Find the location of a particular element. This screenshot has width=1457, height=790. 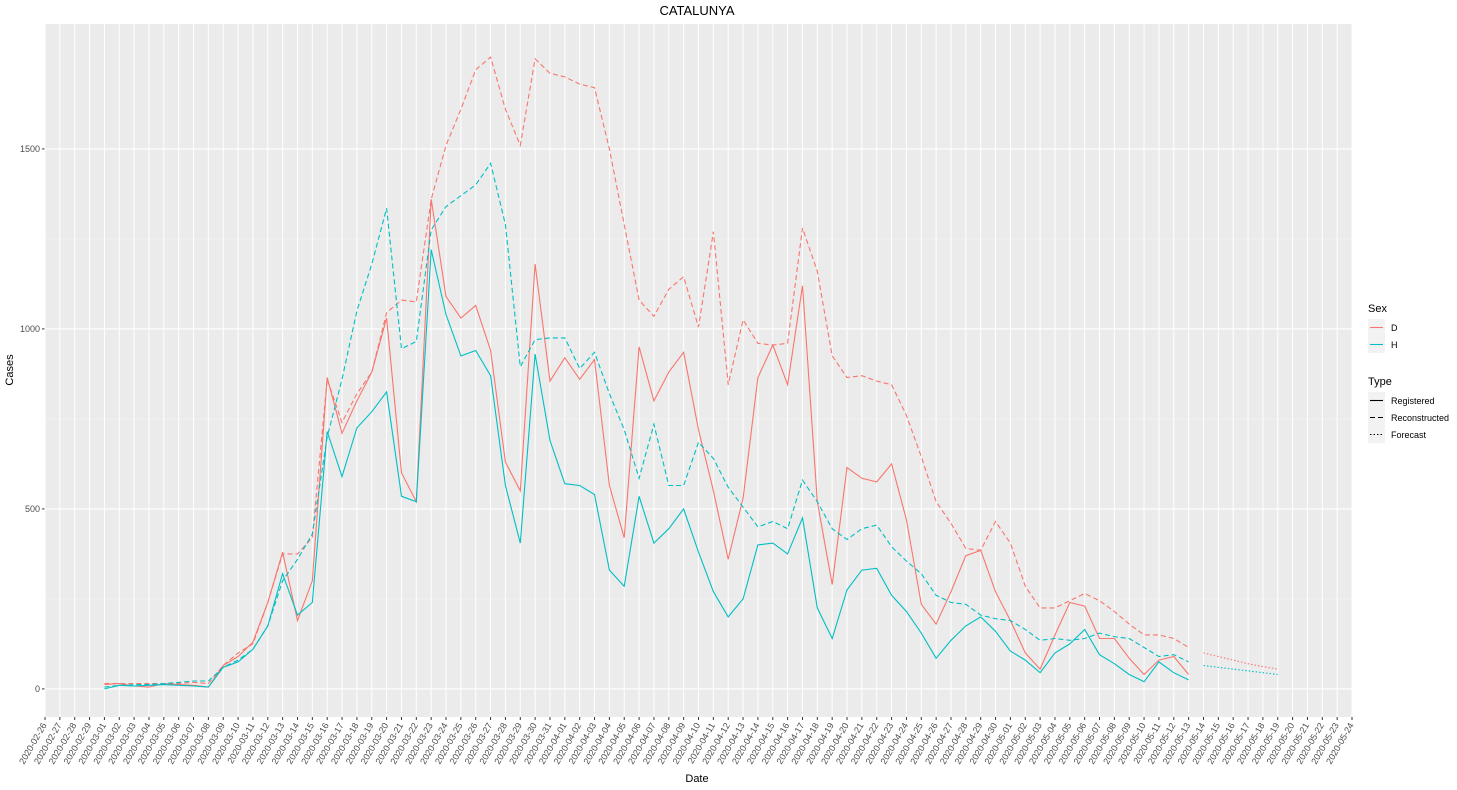

legend-title: Sex is located at coordinates (1377, 309).